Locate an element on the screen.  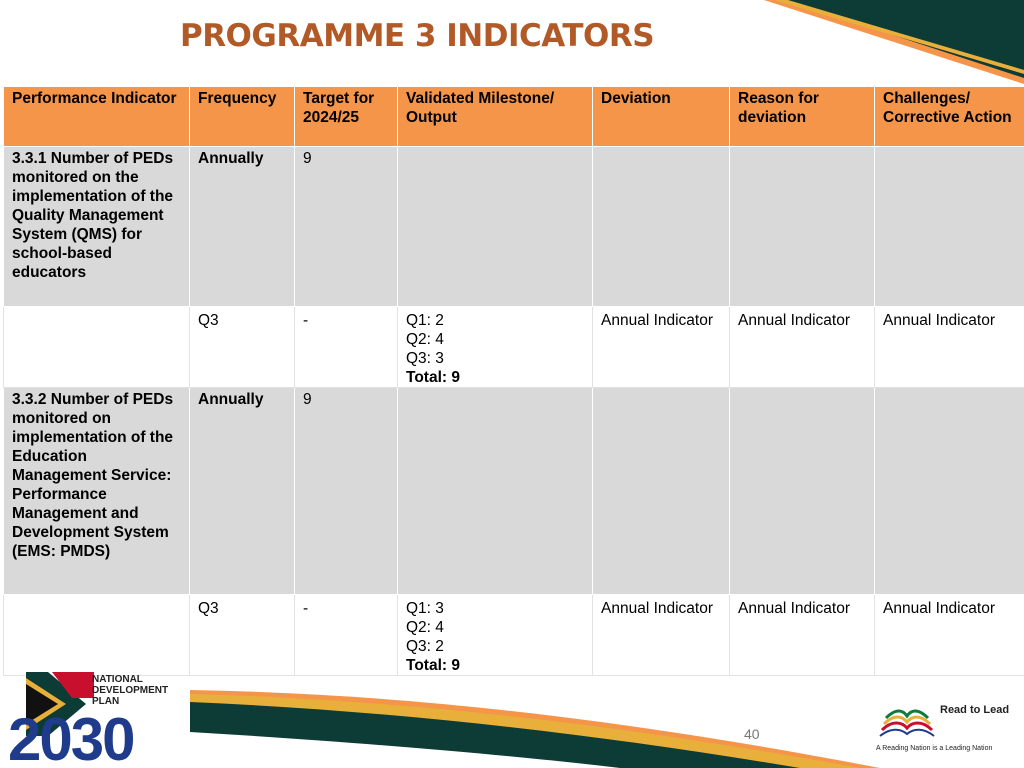
milestone-output: Q1: 3 Q2: 4 Q3: 2 Total: 9 is located at coordinates (495, 635).